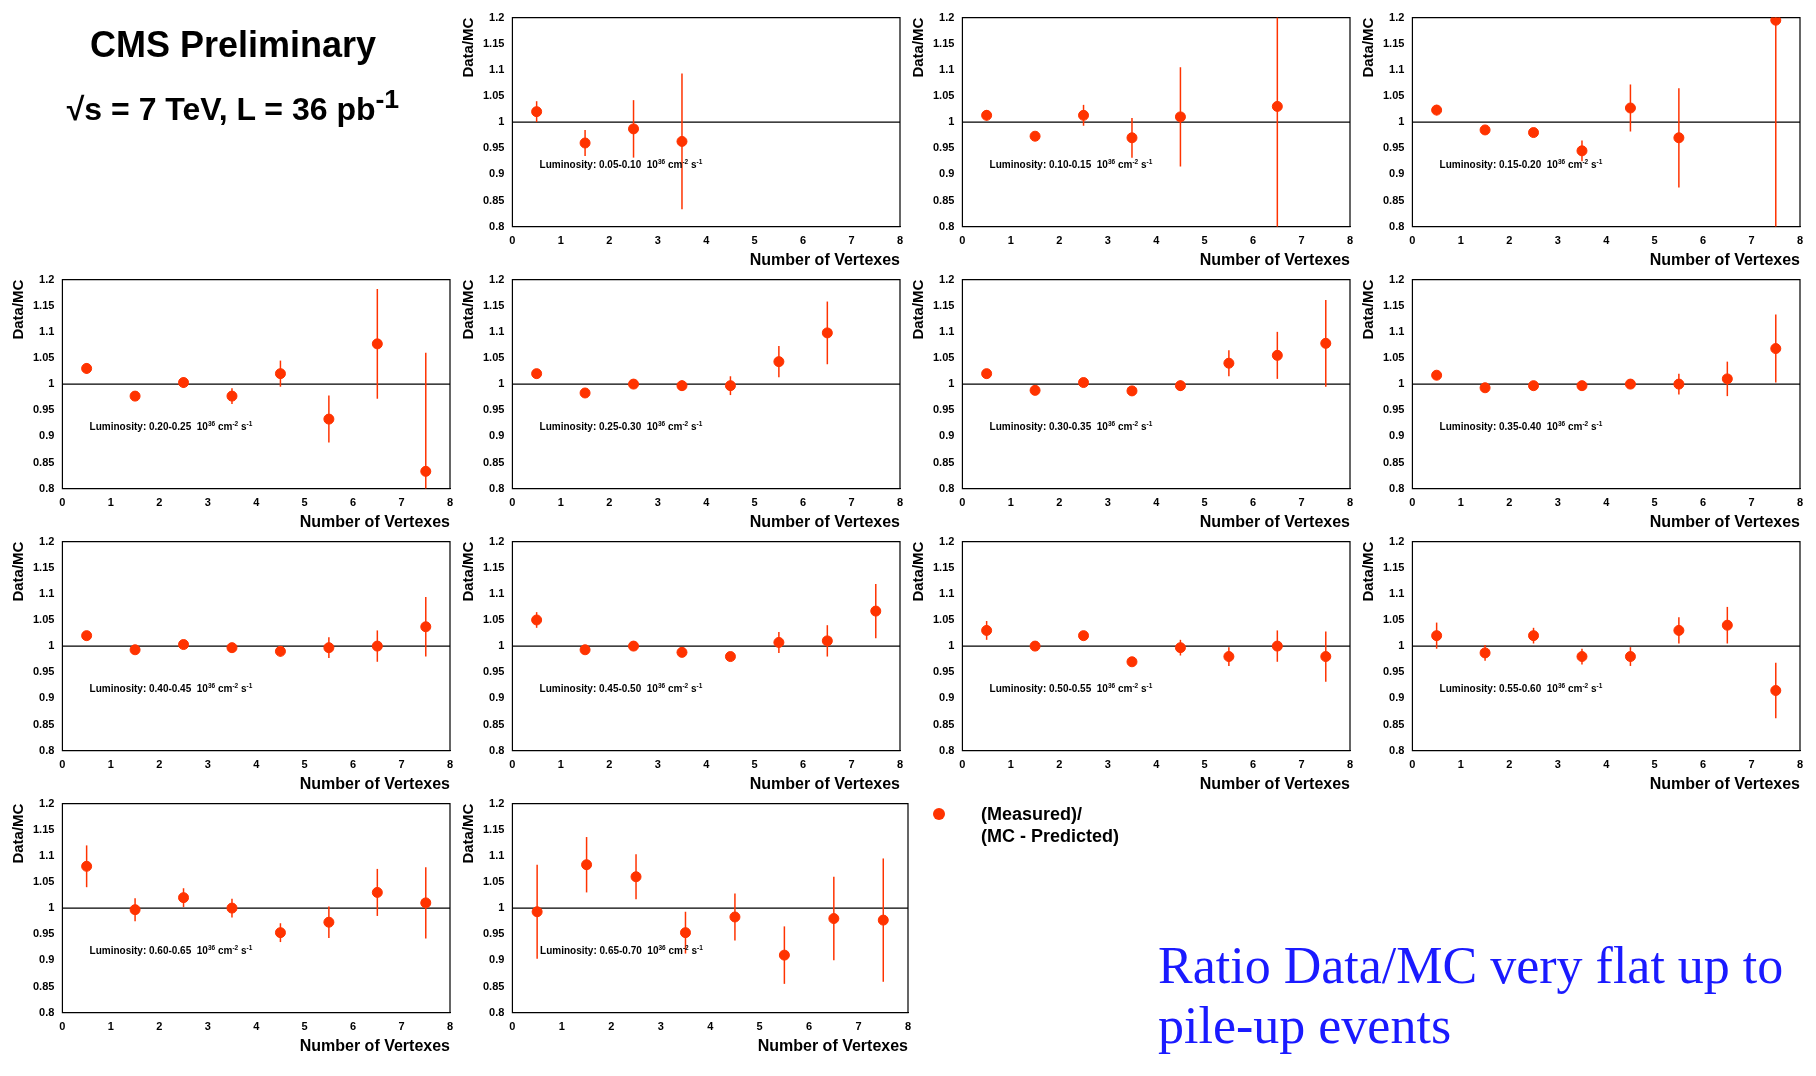 This screenshot has height=1076, width=1816. Describe the element at coordinates (233, 106) in the screenshot. I see `text: √s = 7 TeV, L = 36 pb$^{-1}$` at that location.